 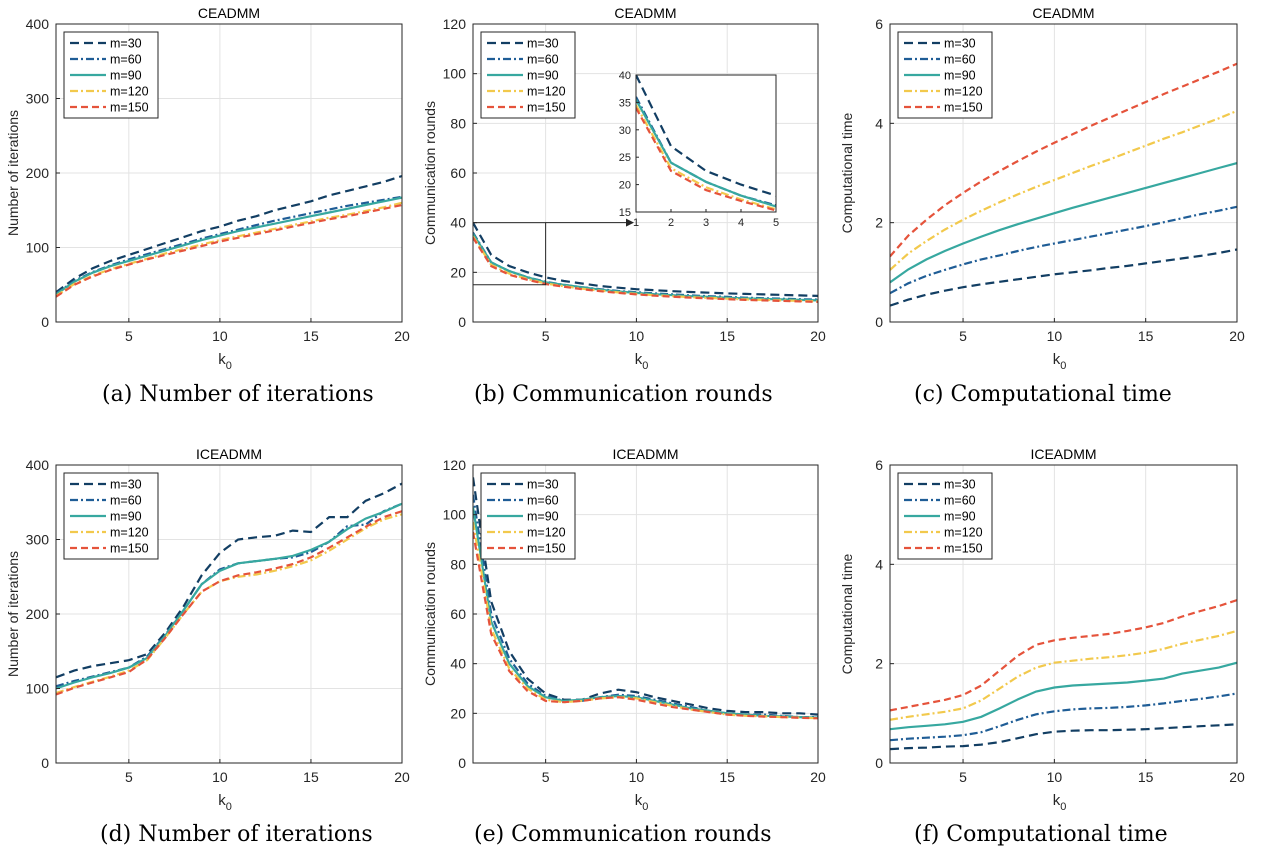 I want to click on a-series-line-m90, so click(x=229, y=246).